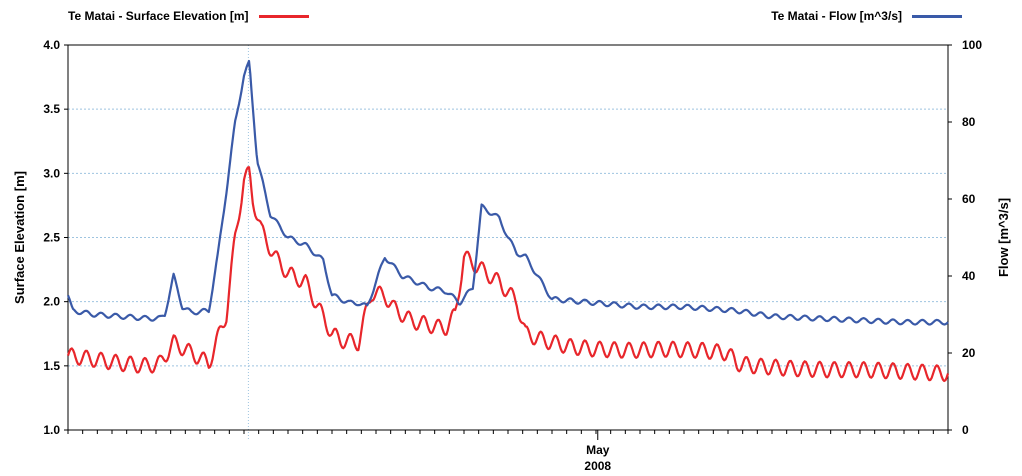 The height and width of the screenshot is (476, 1022). Describe the element at coordinates (51, 45) in the screenshot. I see `y-left-tick-label: 4.0` at that location.